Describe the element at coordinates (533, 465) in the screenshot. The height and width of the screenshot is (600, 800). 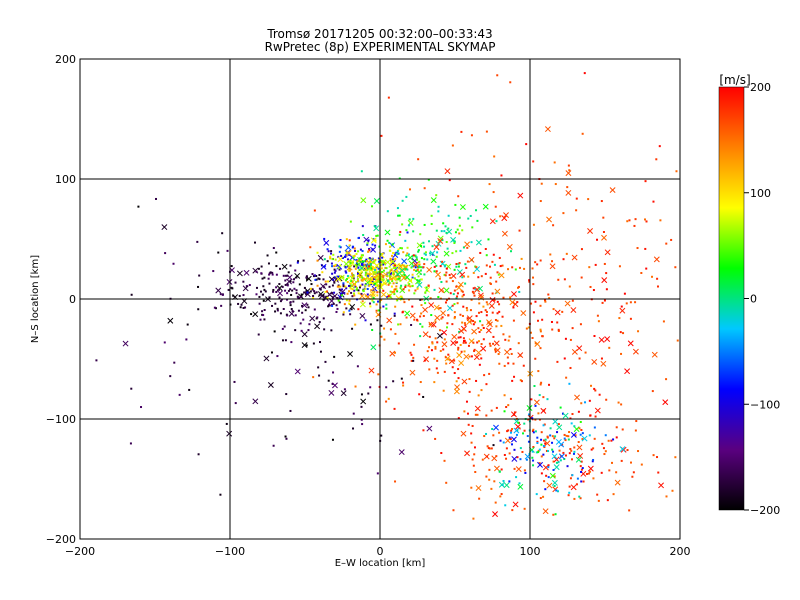
I see `point-dot-1919` at that location.